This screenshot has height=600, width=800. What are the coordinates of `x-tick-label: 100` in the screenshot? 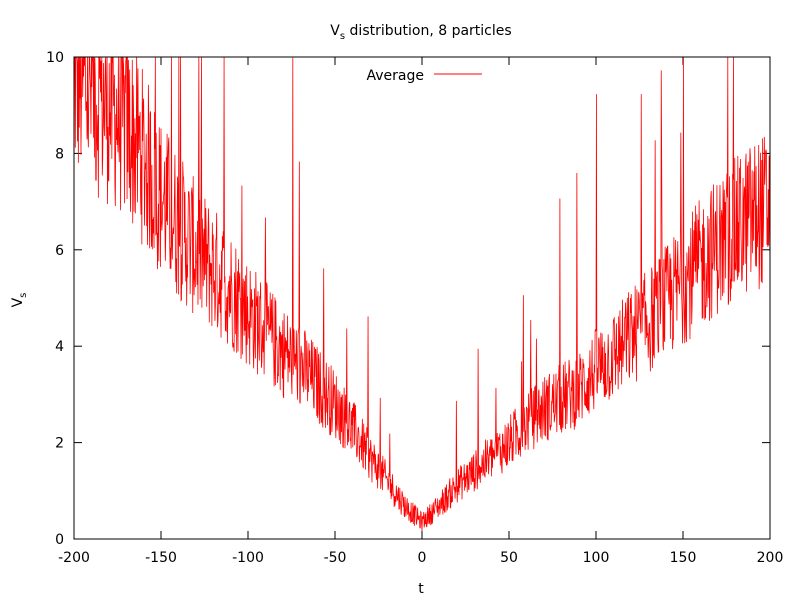 It's located at (596, 558).